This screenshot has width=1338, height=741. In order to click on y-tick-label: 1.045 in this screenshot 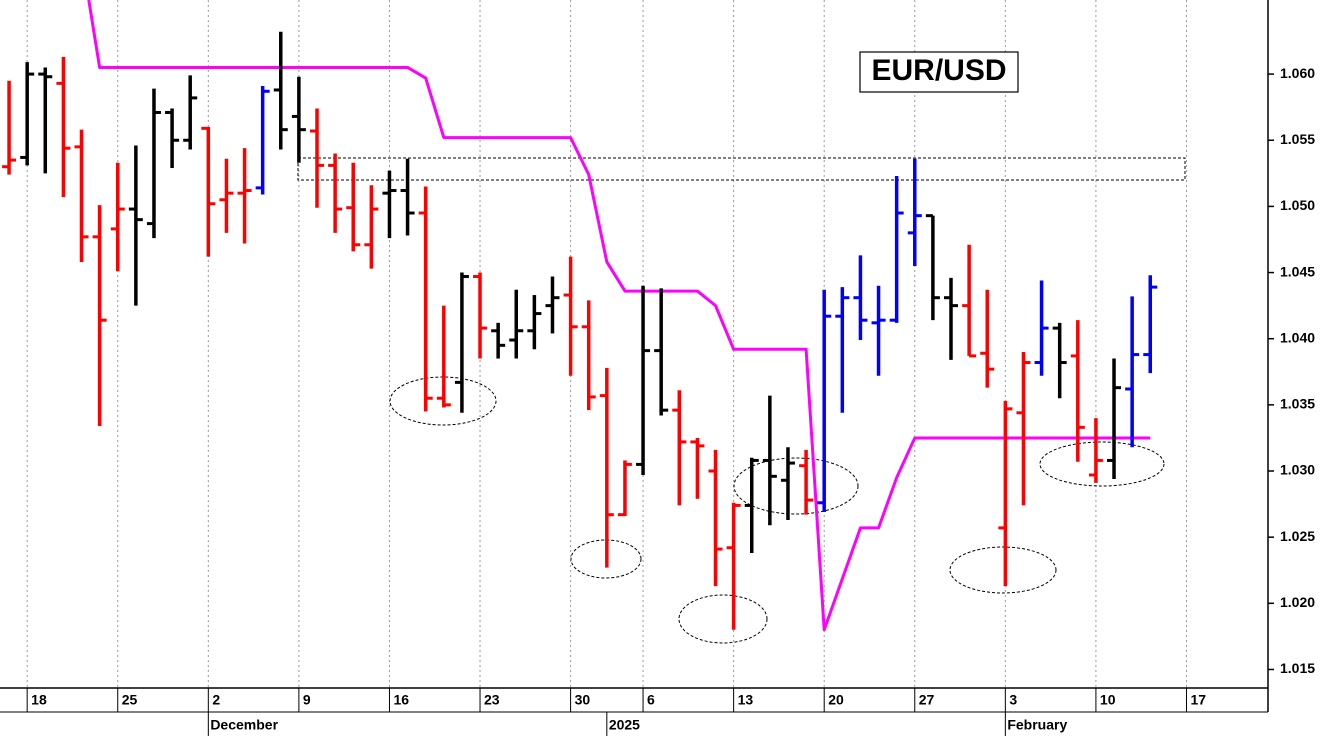, I will do `click(1297, 271)`.